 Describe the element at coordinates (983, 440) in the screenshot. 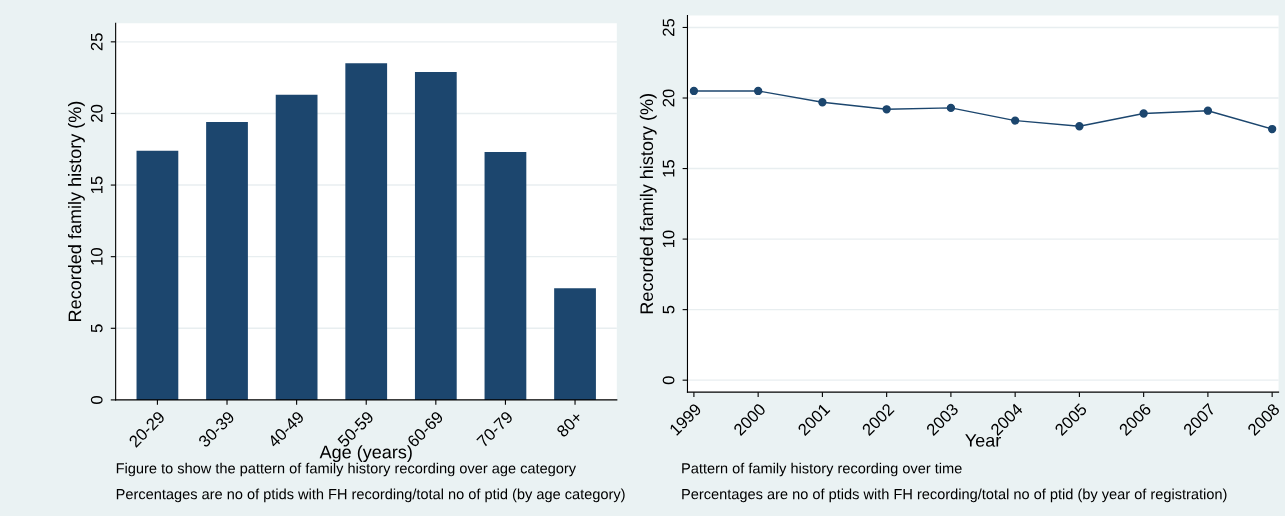

I see `x-axis-title: Year` at that location.